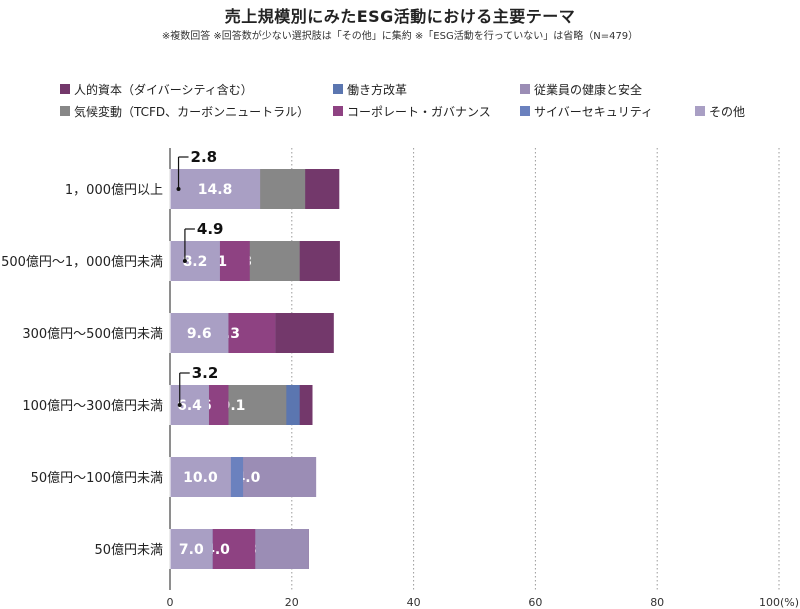 Image resolution: width=800 pixels, height=609 pixels. I want to click on value-label-r3-s6: 6.4, so click(189, 406).